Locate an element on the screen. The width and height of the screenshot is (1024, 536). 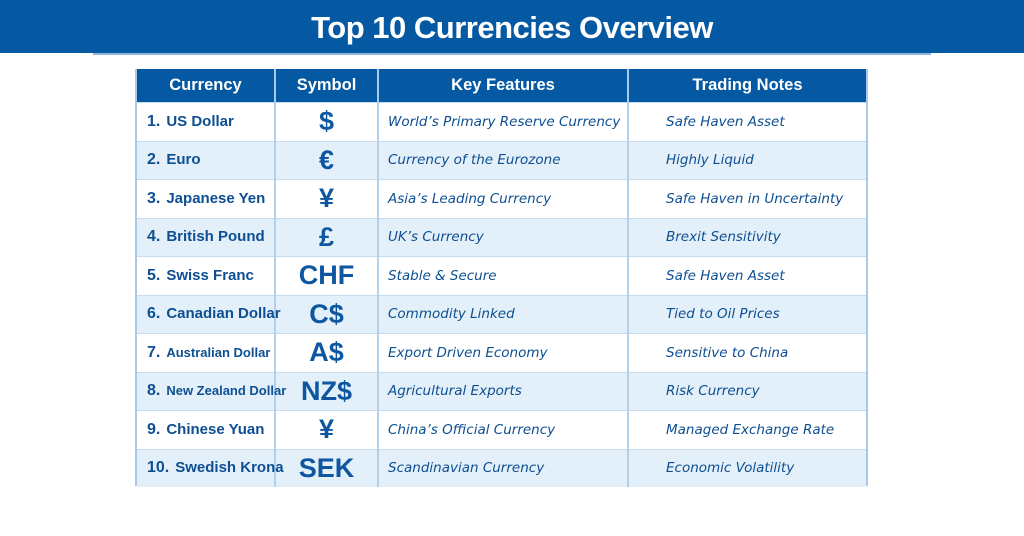
currency-name-cell: 10. Swedish Krona is located at coordinates (210, 467).